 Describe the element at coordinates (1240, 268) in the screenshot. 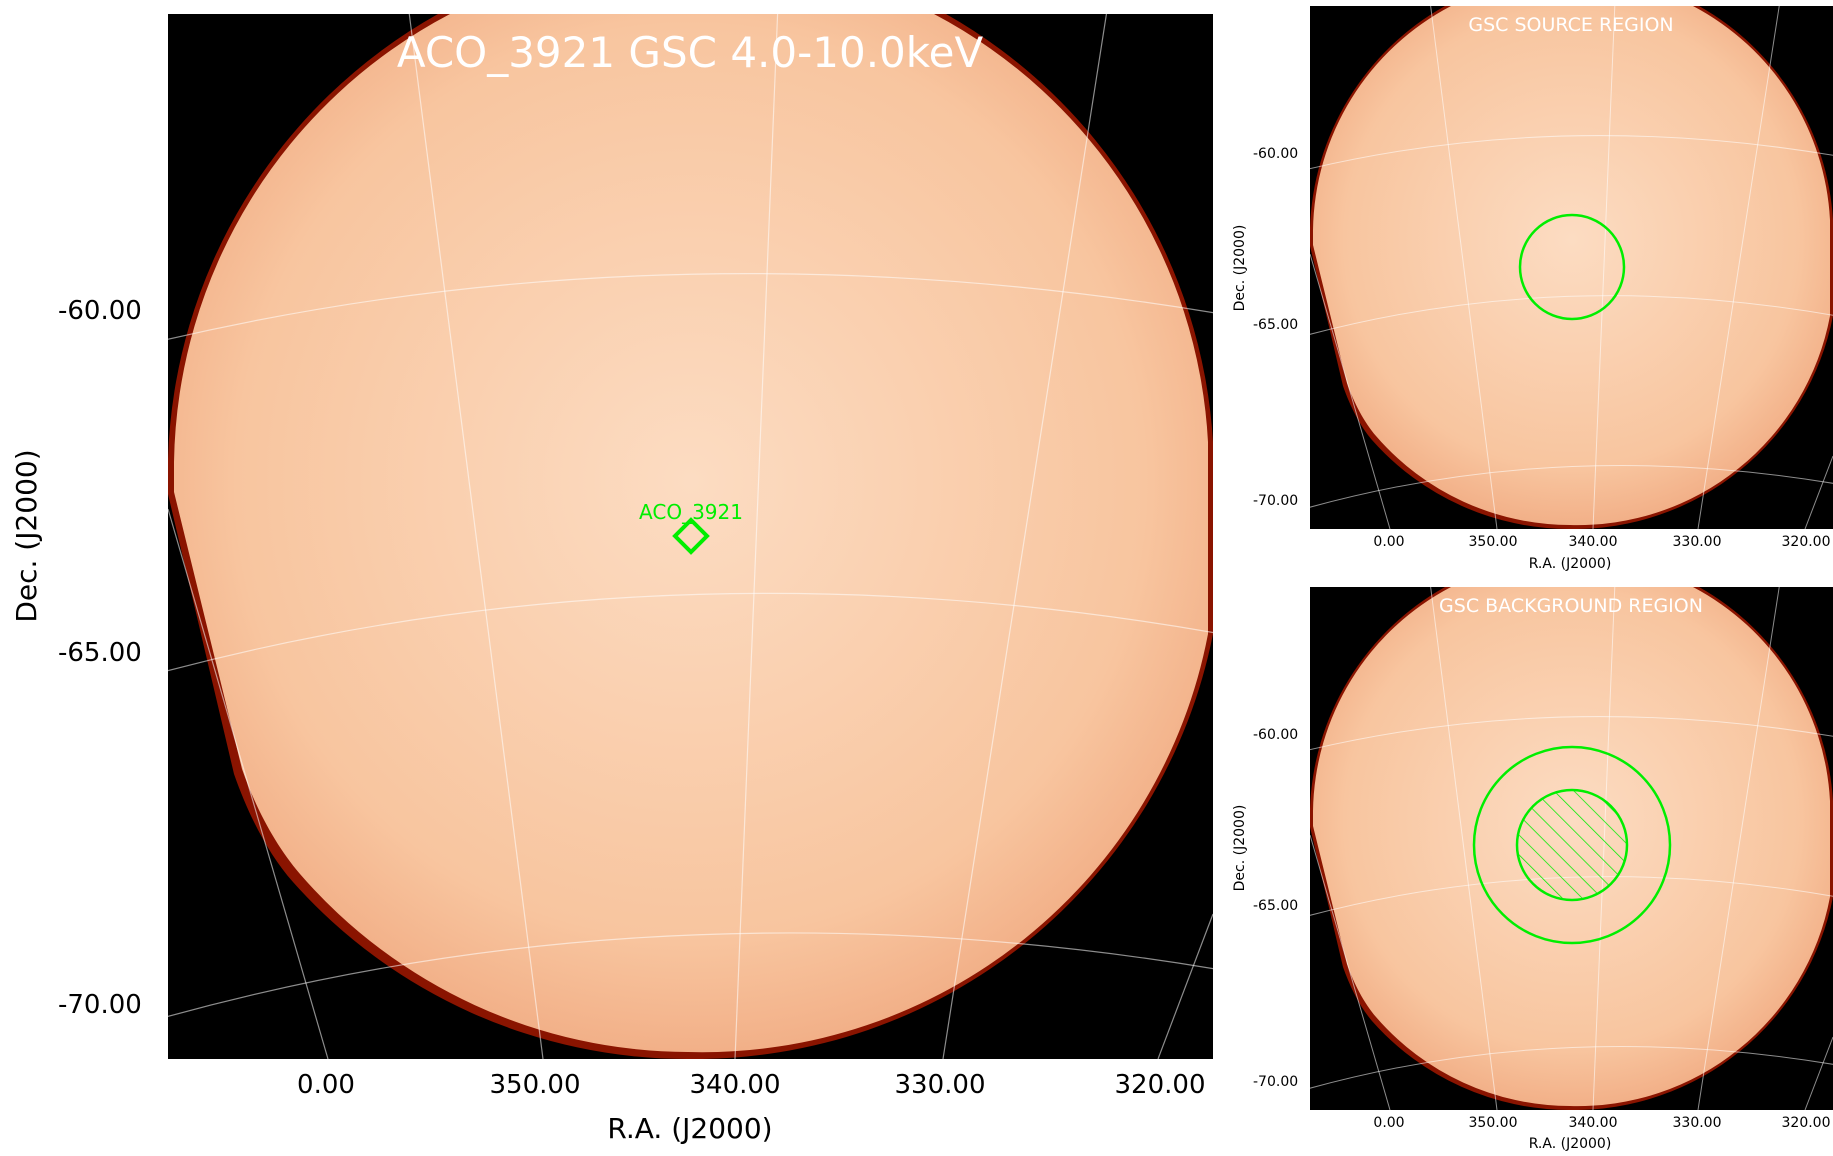

I see `source-ylabel: Dec. (J2000)` at that location.